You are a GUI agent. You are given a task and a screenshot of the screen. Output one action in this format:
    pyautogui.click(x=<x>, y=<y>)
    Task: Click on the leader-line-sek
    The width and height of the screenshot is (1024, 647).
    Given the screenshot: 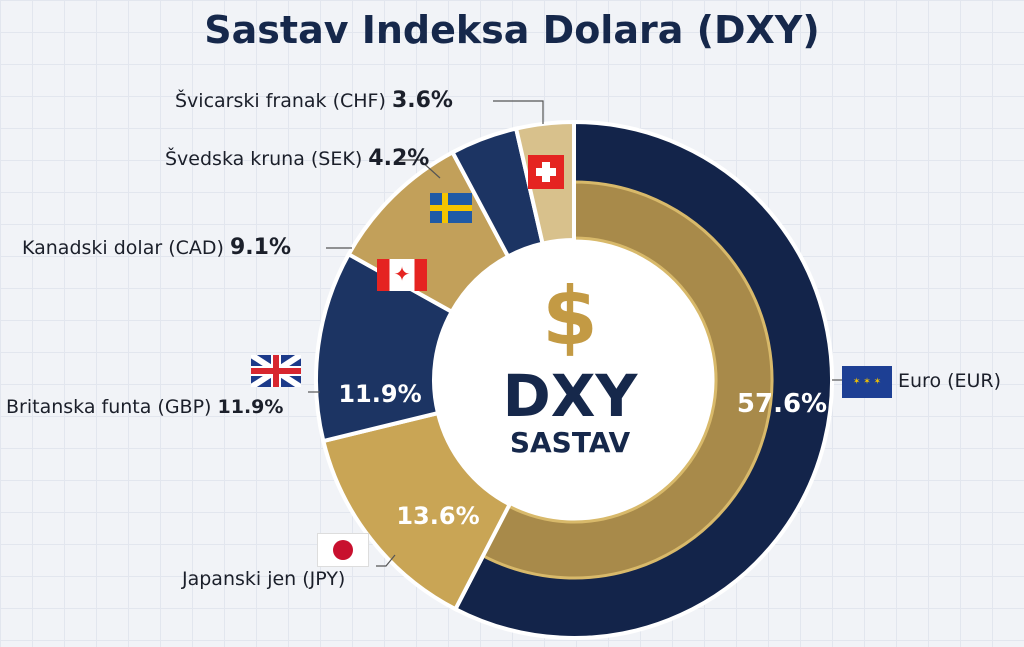 What is the action you would take?
    pyautogui.click(x=420, y=169)
    